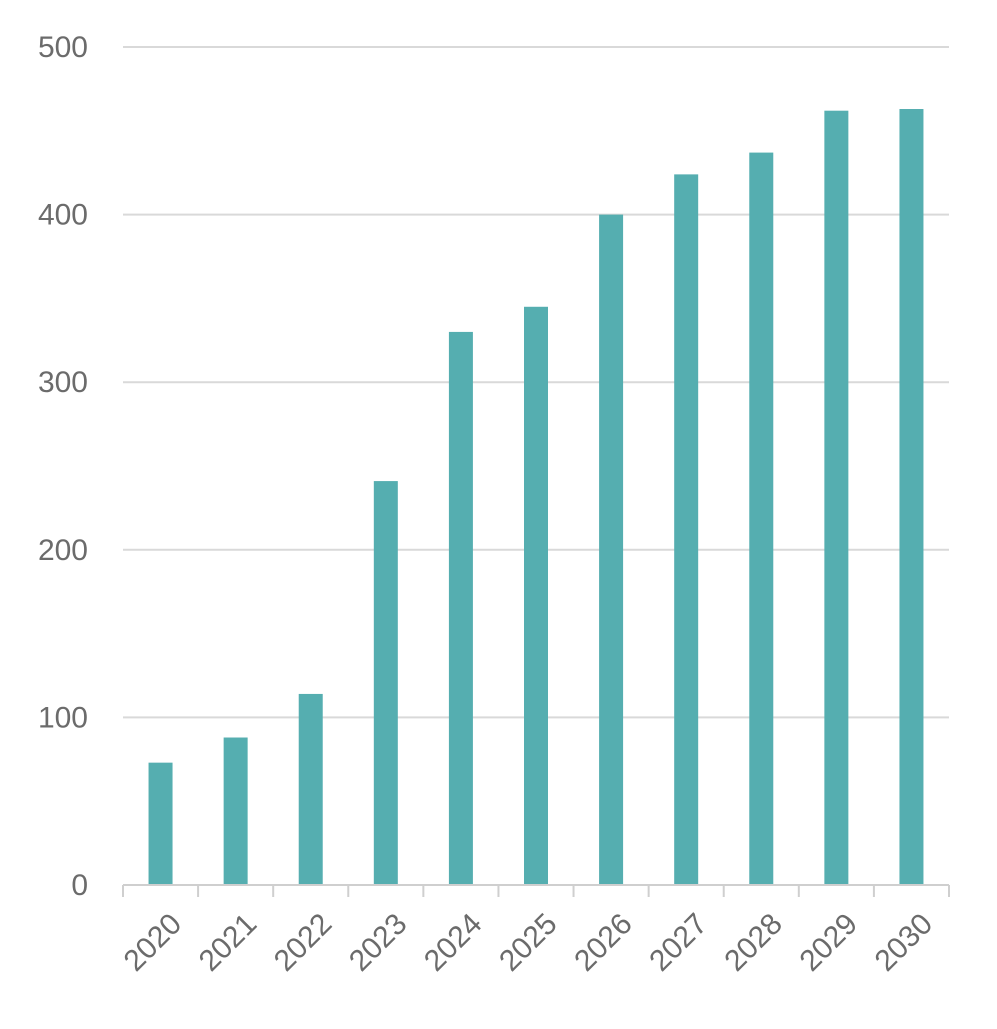 The height and width of the screenshot is (1029, 997). I want to click on x-tick-label-2025: 2025, so click(528, 942).